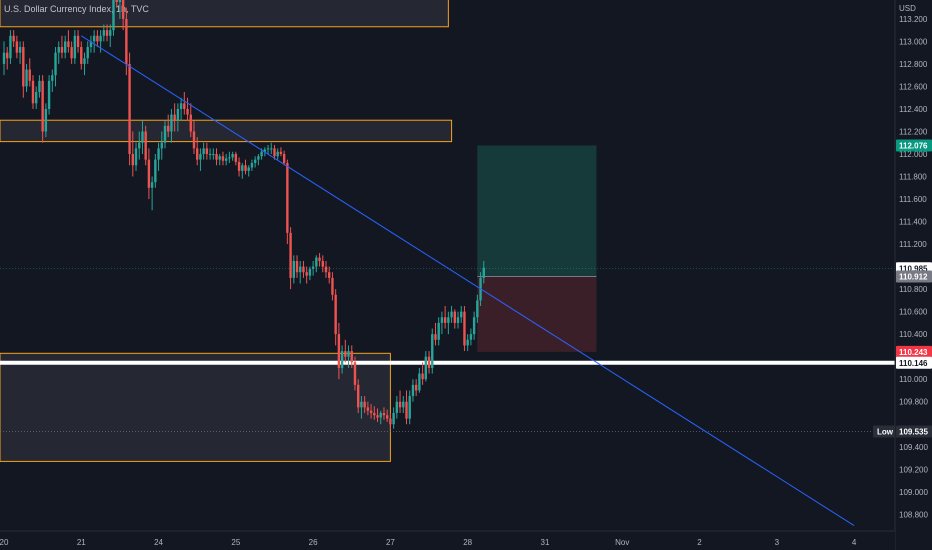 Image resolution: width=932 pixels, height=550 pixels. I want to click on time-tick-label: 28, so click(467, 542).